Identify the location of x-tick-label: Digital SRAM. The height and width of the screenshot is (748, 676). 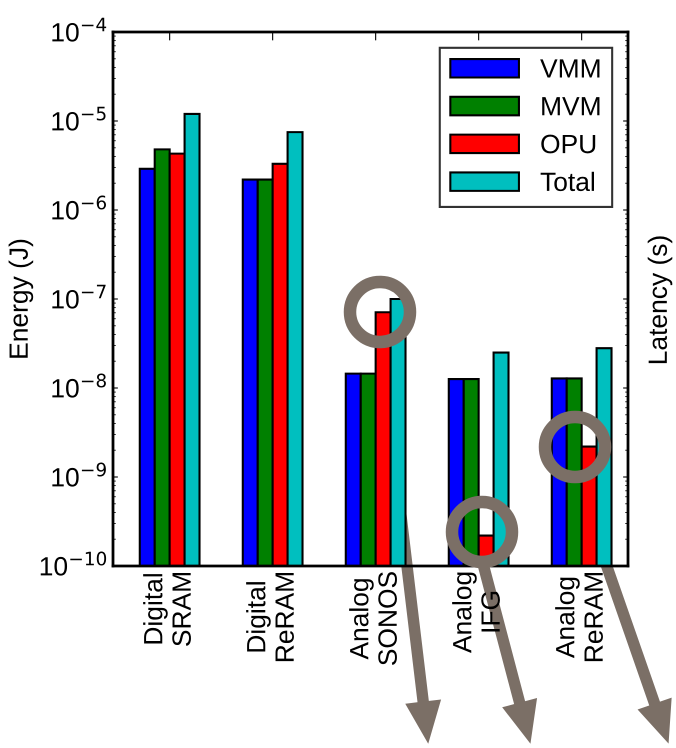
(167, 609).